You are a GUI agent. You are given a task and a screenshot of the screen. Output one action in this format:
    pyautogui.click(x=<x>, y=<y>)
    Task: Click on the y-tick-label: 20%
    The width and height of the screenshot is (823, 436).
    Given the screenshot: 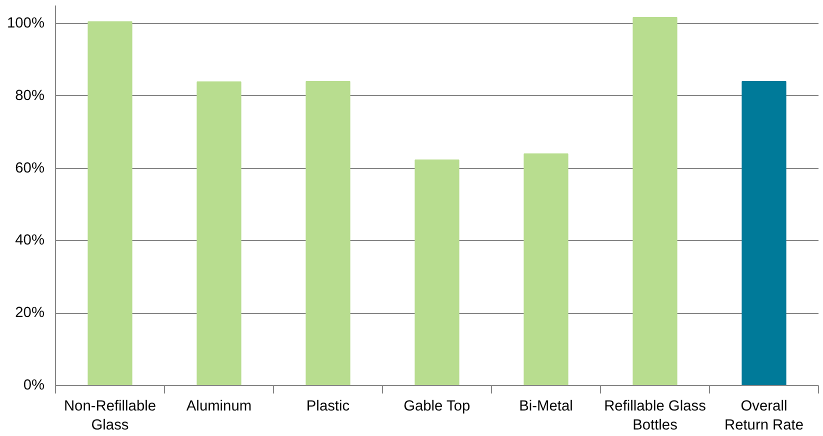 What is the action you would take?
    pyautogui.click(x=30, y=313)
    